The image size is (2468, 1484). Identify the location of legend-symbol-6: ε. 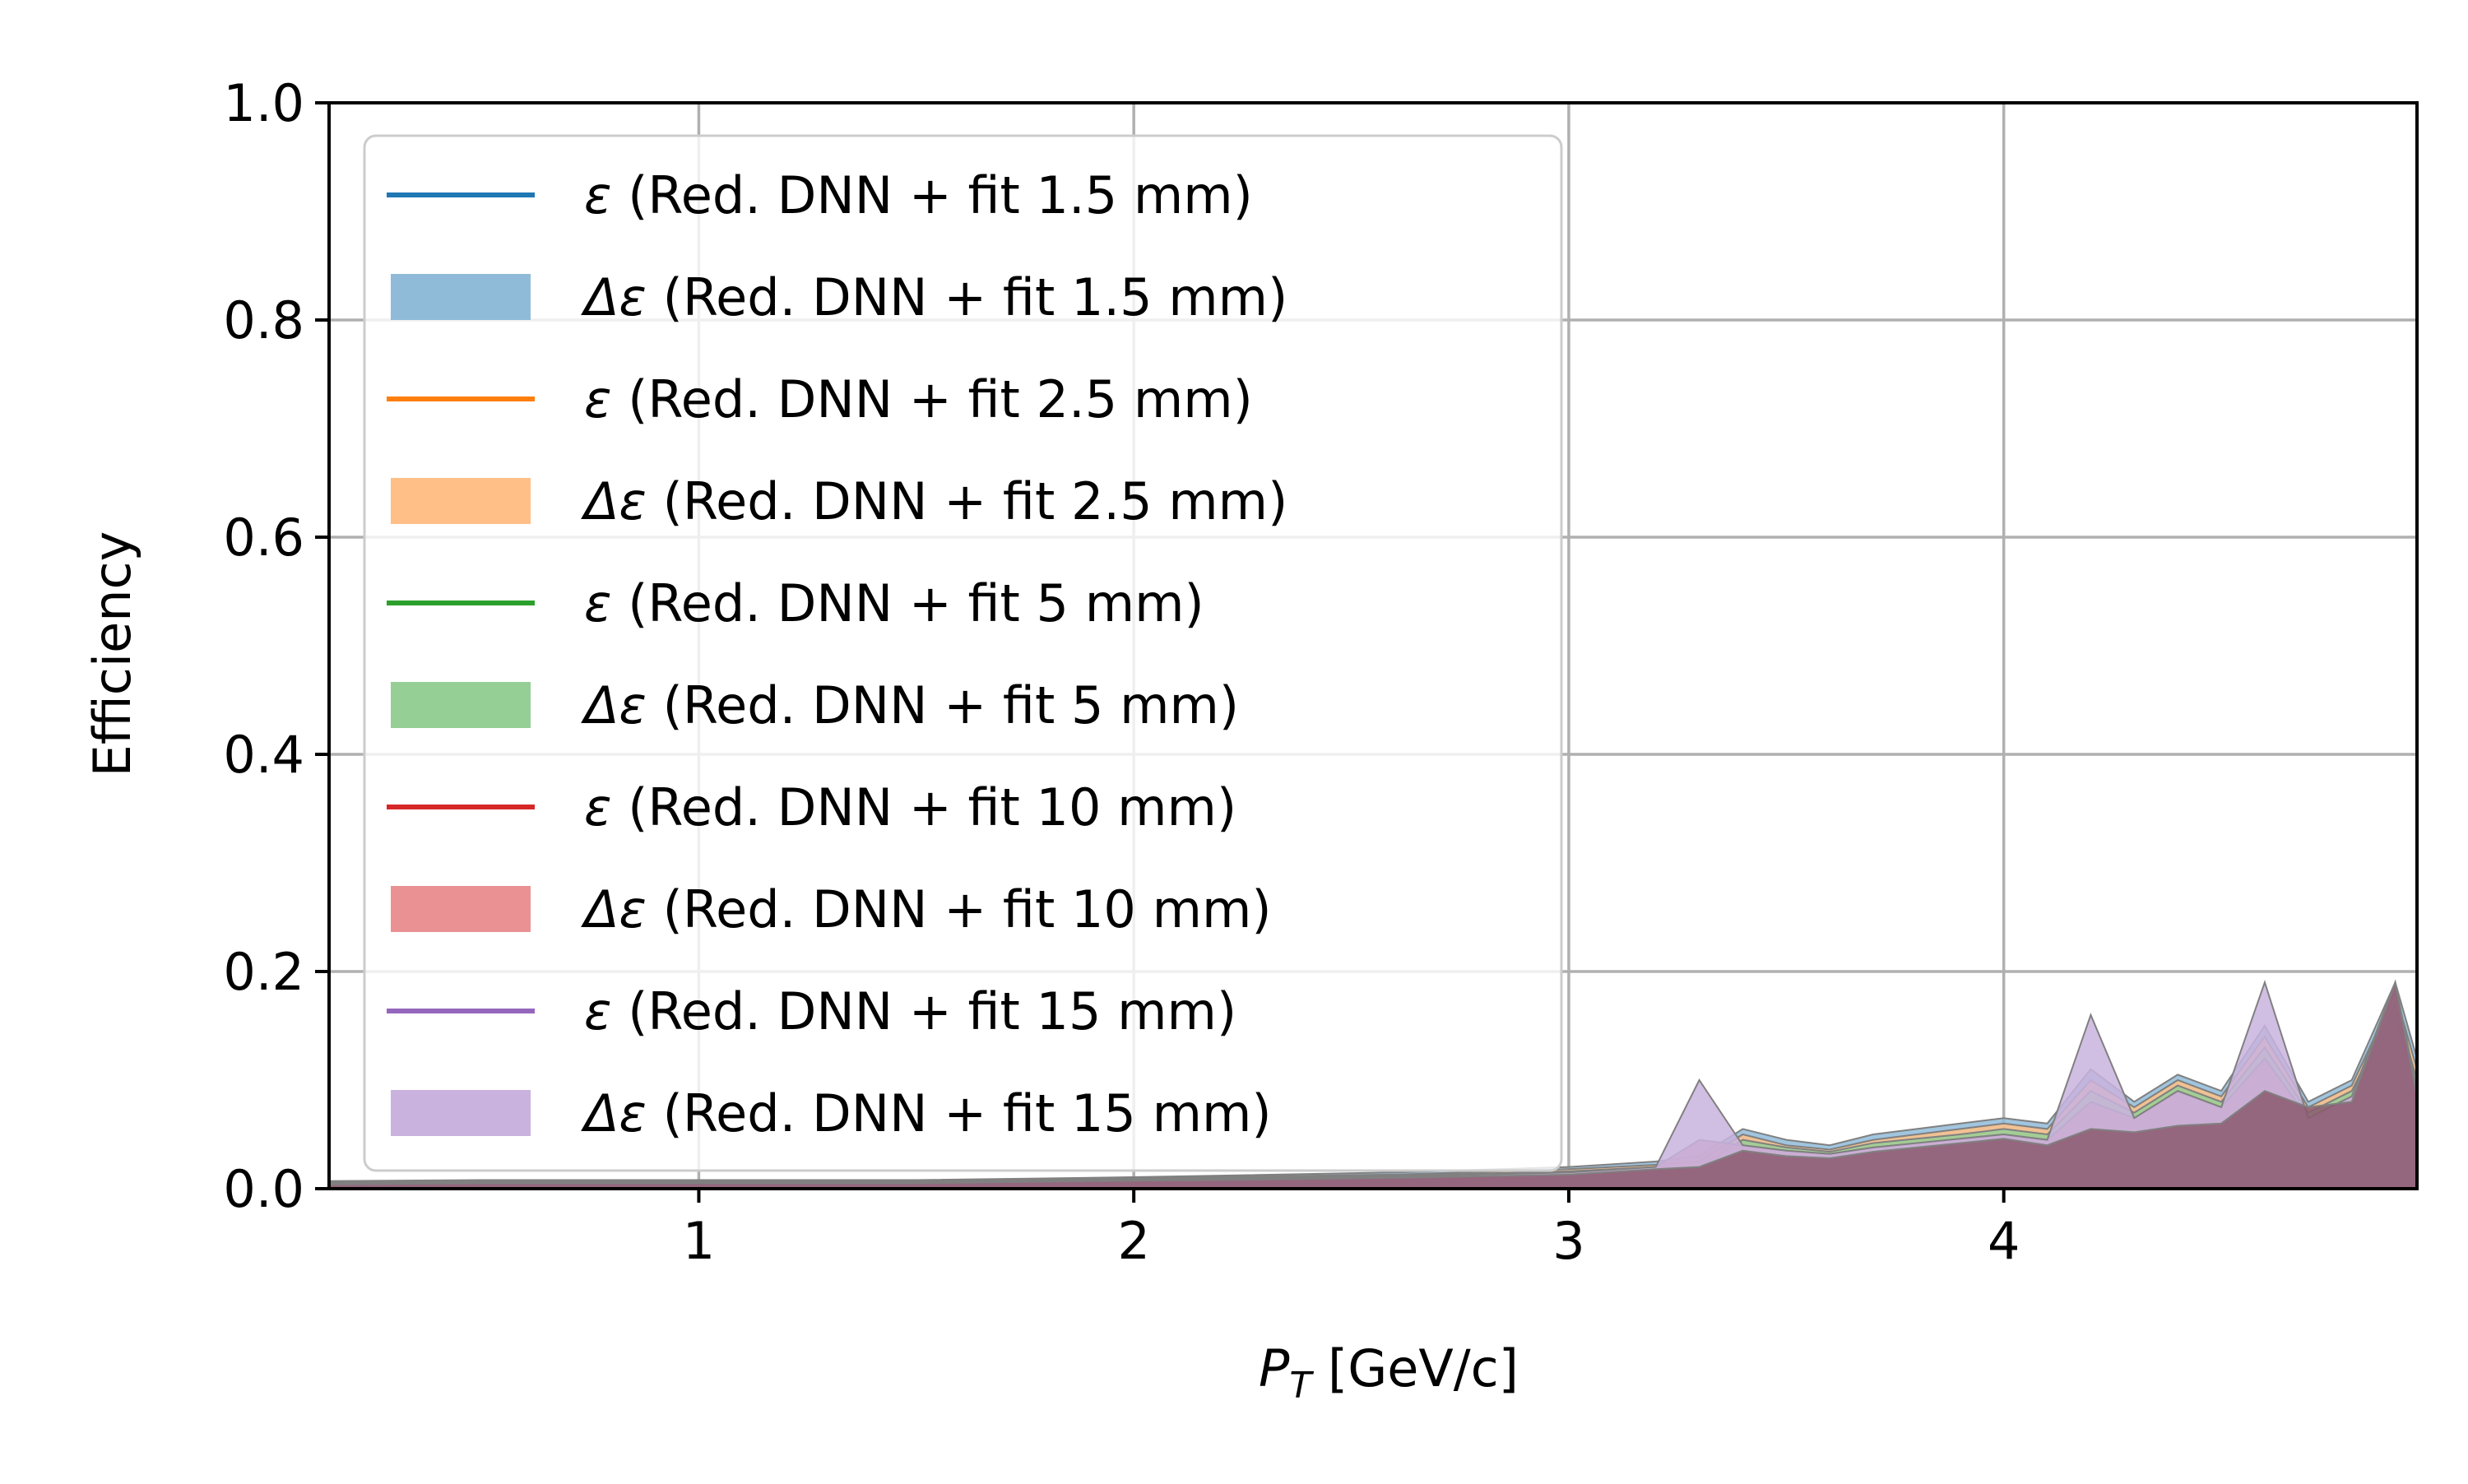
(598, 807).